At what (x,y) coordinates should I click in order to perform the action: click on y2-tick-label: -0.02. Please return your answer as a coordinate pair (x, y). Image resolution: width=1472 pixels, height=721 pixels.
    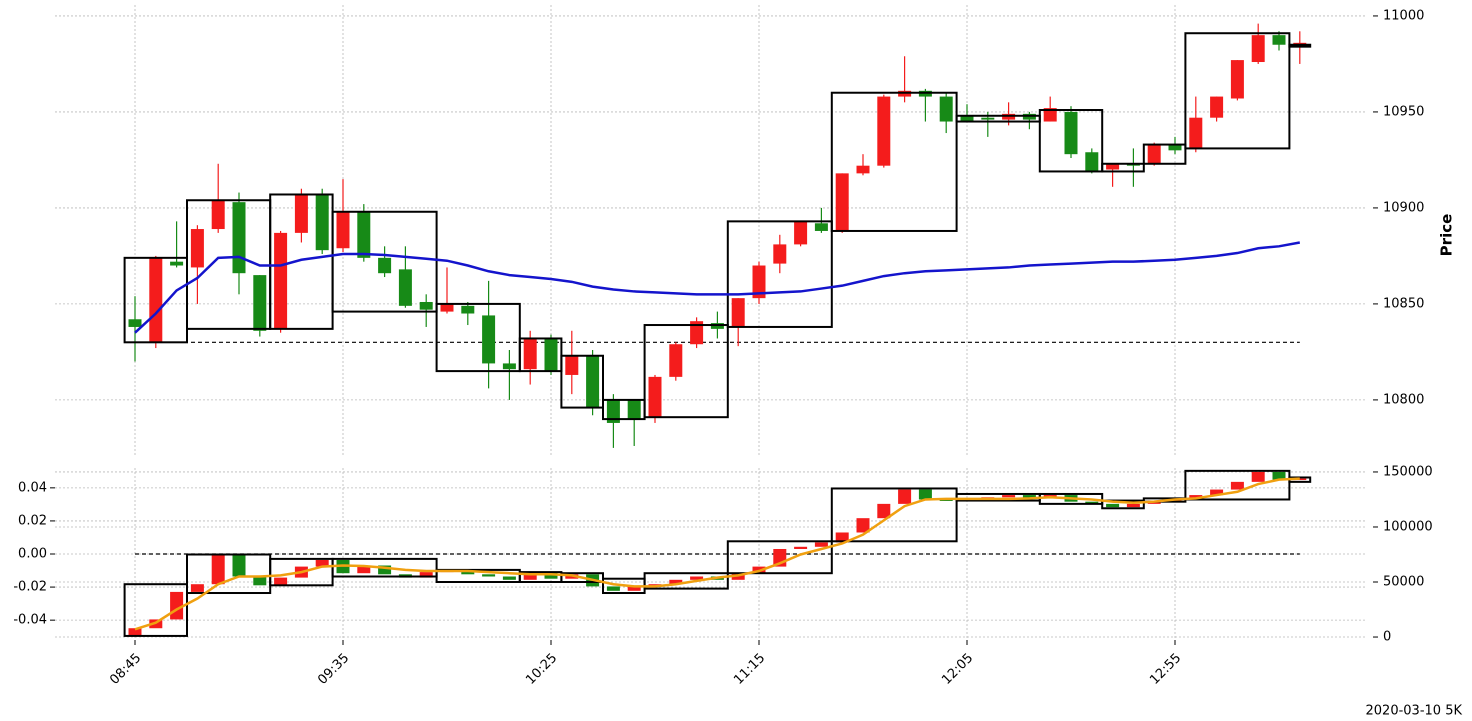
    Looking at the image, I should click on (30, 587).